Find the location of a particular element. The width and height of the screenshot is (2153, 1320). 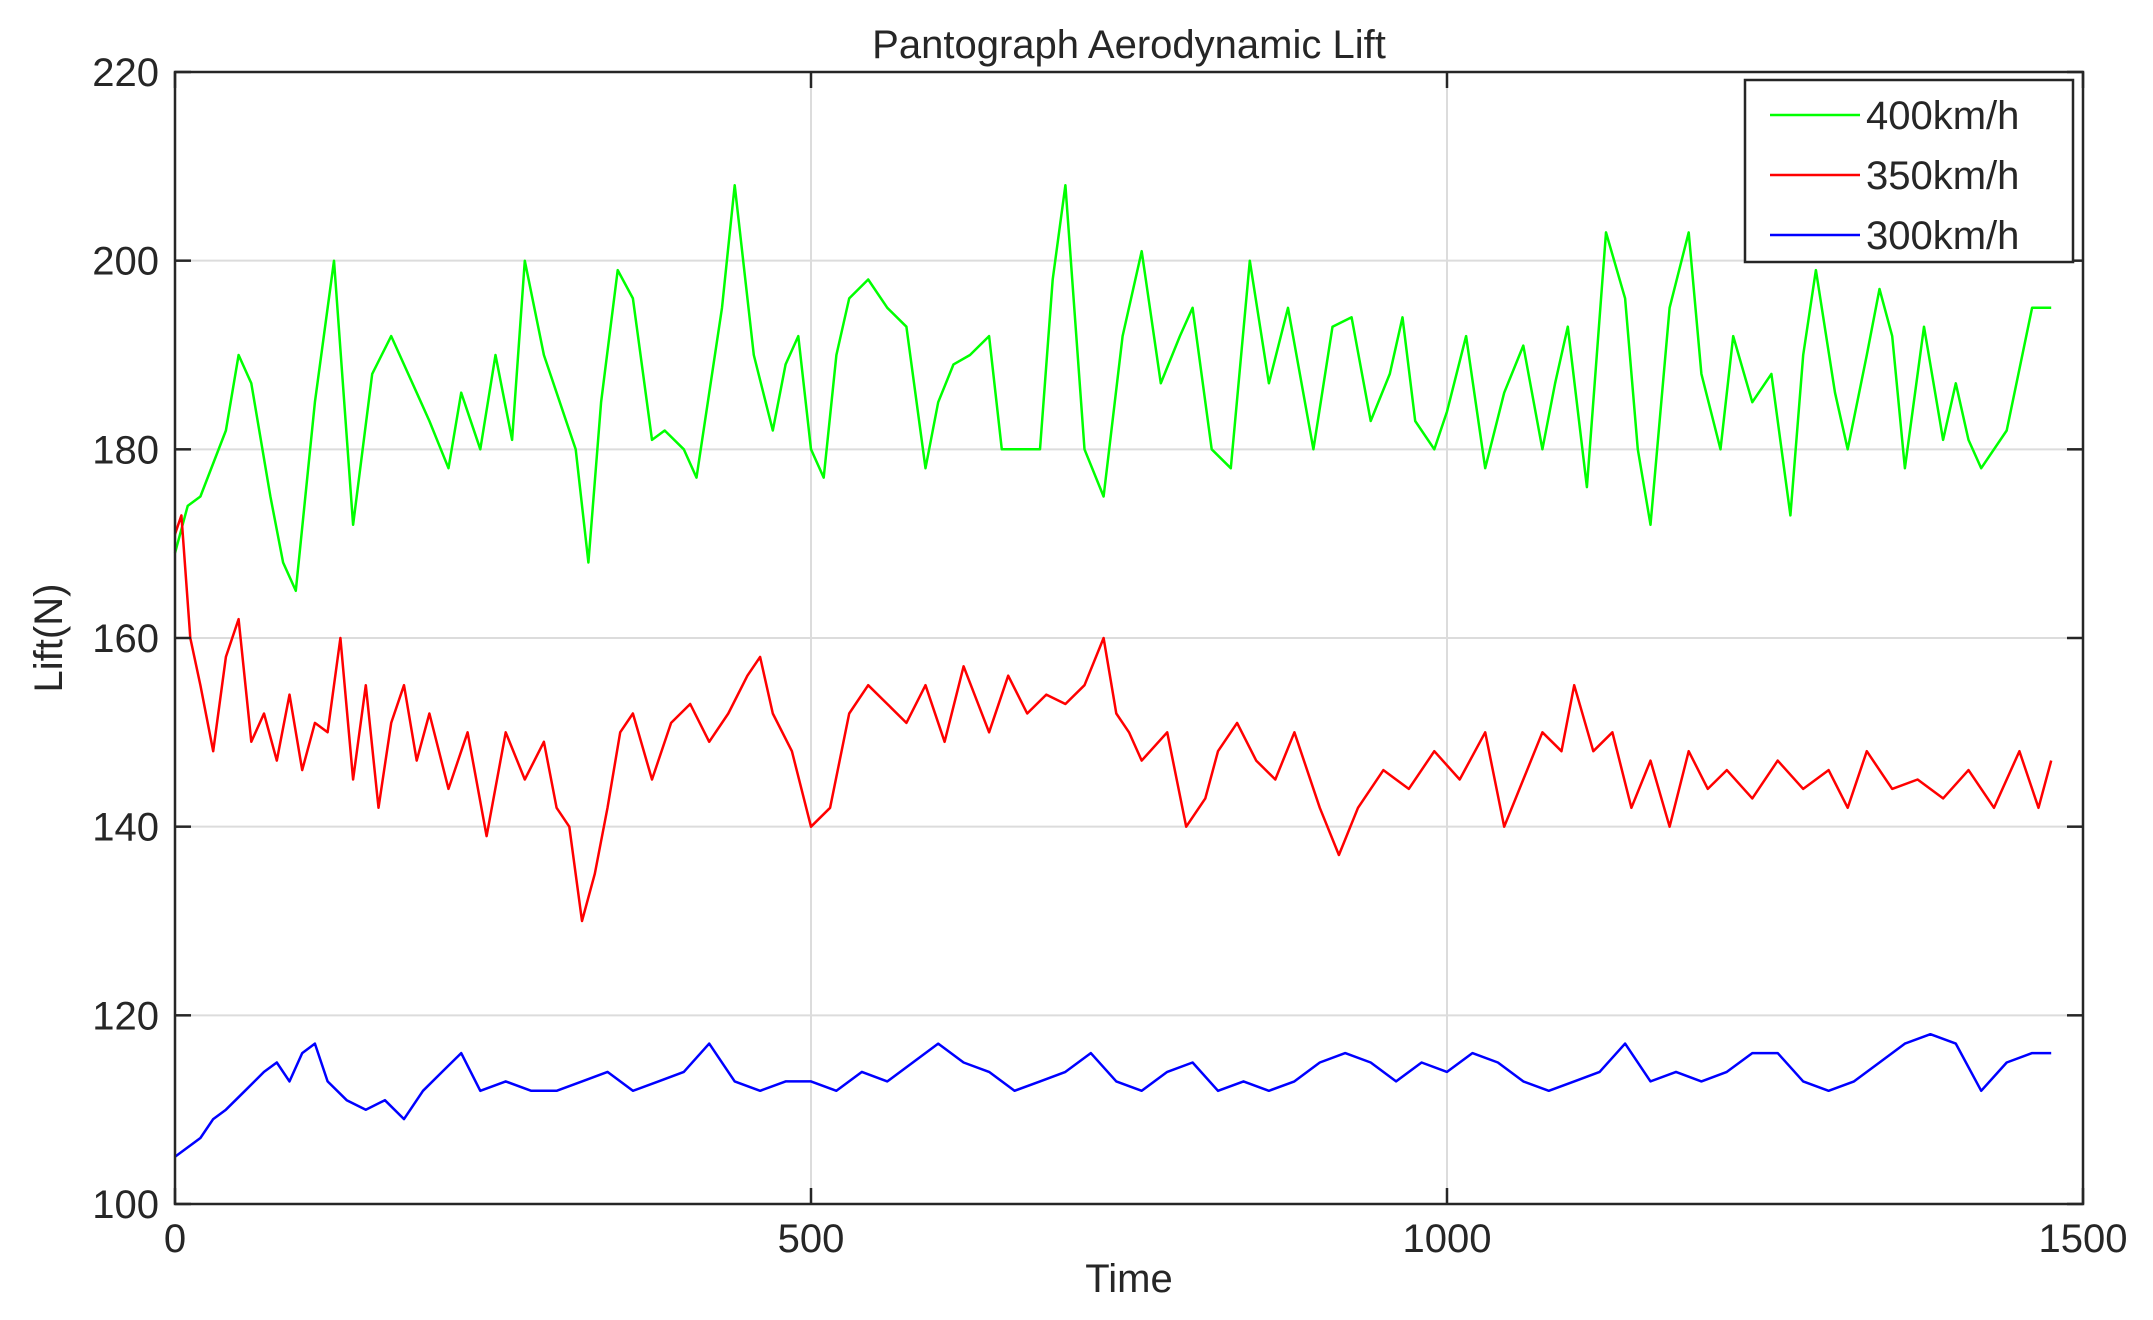

y-axis-title: Lift(N) is located at coordinates (49, 638).